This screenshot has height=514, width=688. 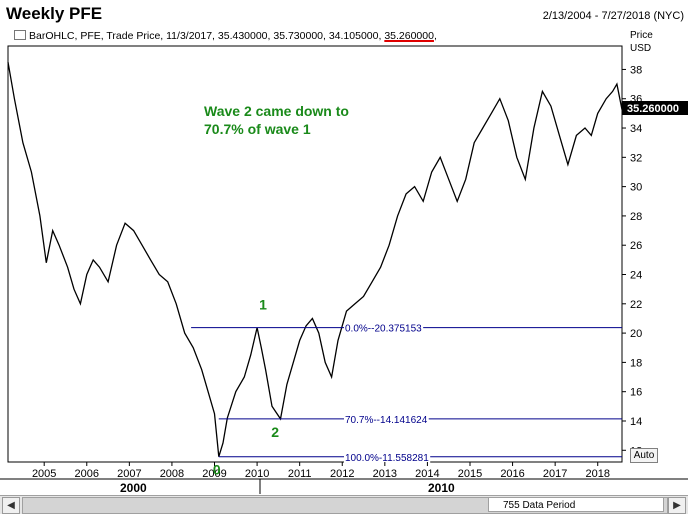 What do you see at coordinates (636, 422) in the screenshot?
I see `y-tick-label: 14` at bounding box center [636, 422].